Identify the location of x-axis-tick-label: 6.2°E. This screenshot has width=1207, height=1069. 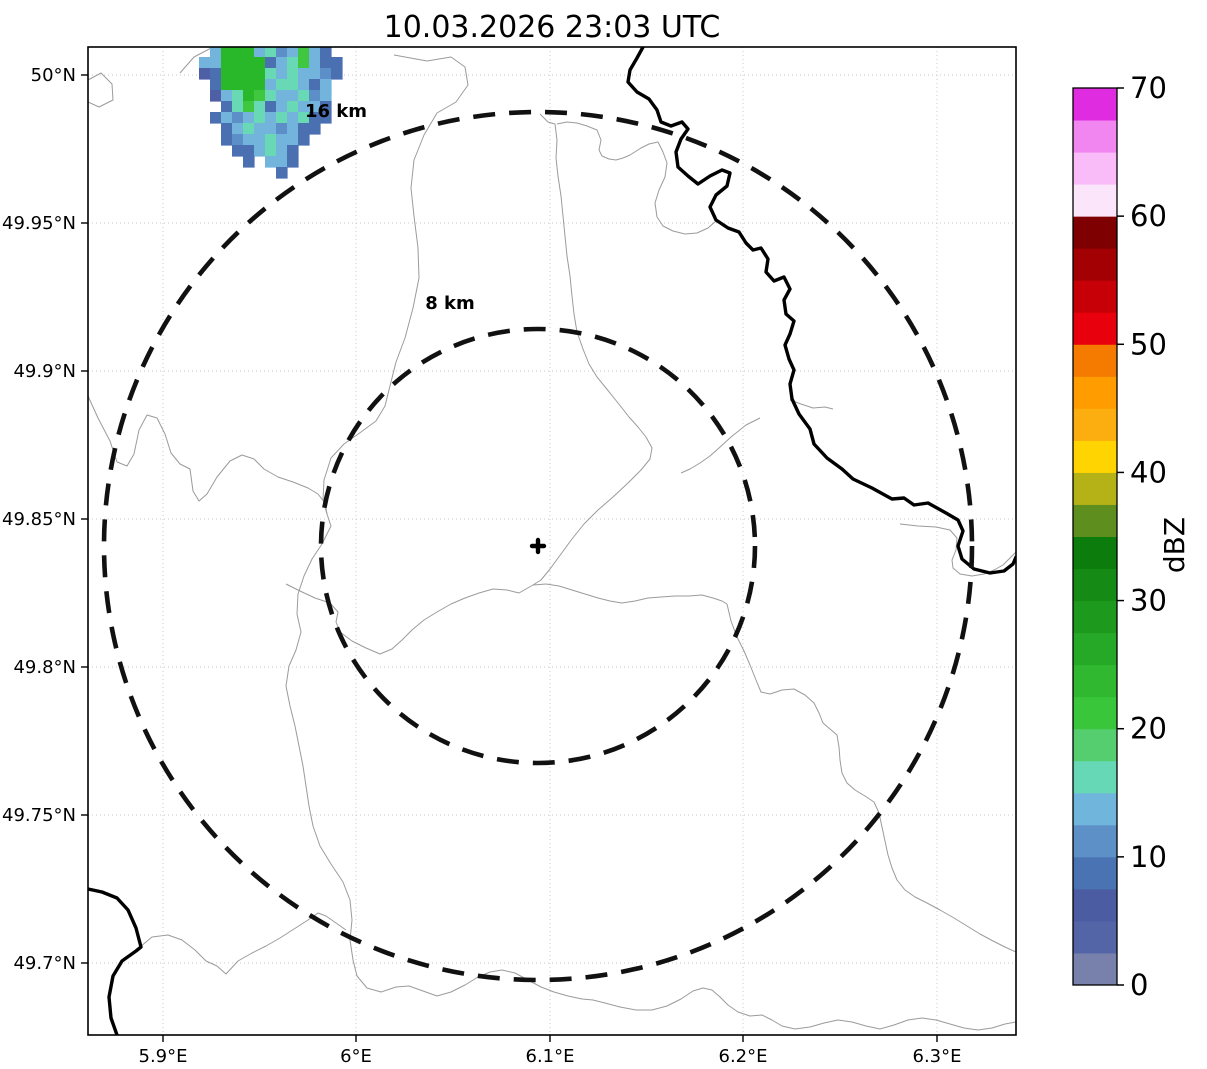
(743, 1056).